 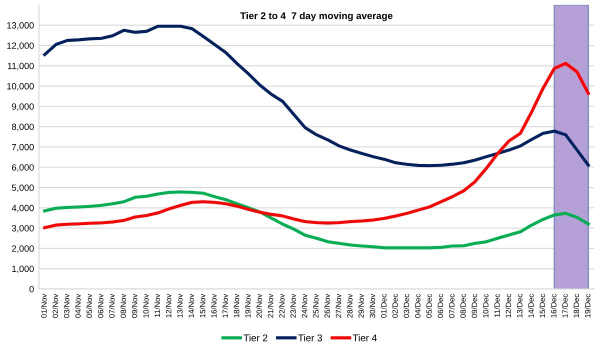 I want to click on y-tick-label: 0, so click(x=31, y=289).